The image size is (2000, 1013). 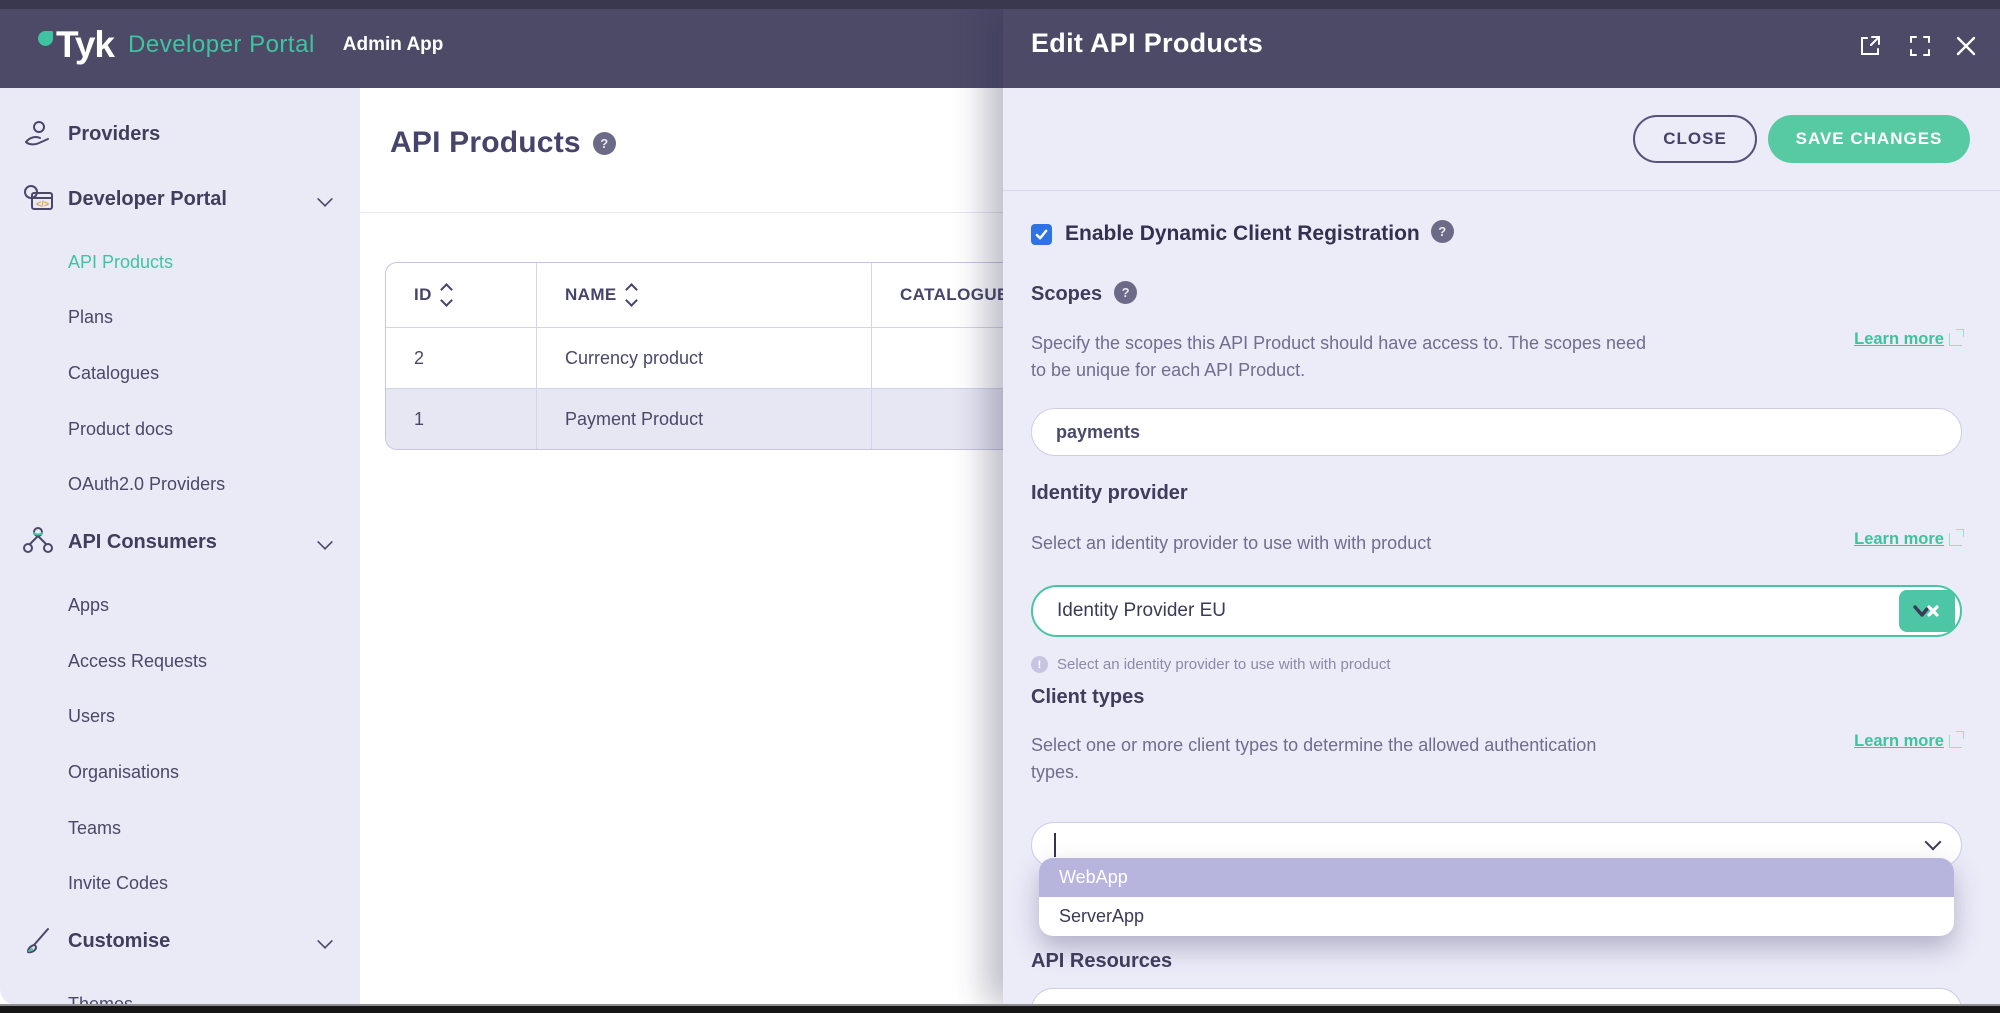 I want to click on info-icon: !, so click(x=1039, y=664).